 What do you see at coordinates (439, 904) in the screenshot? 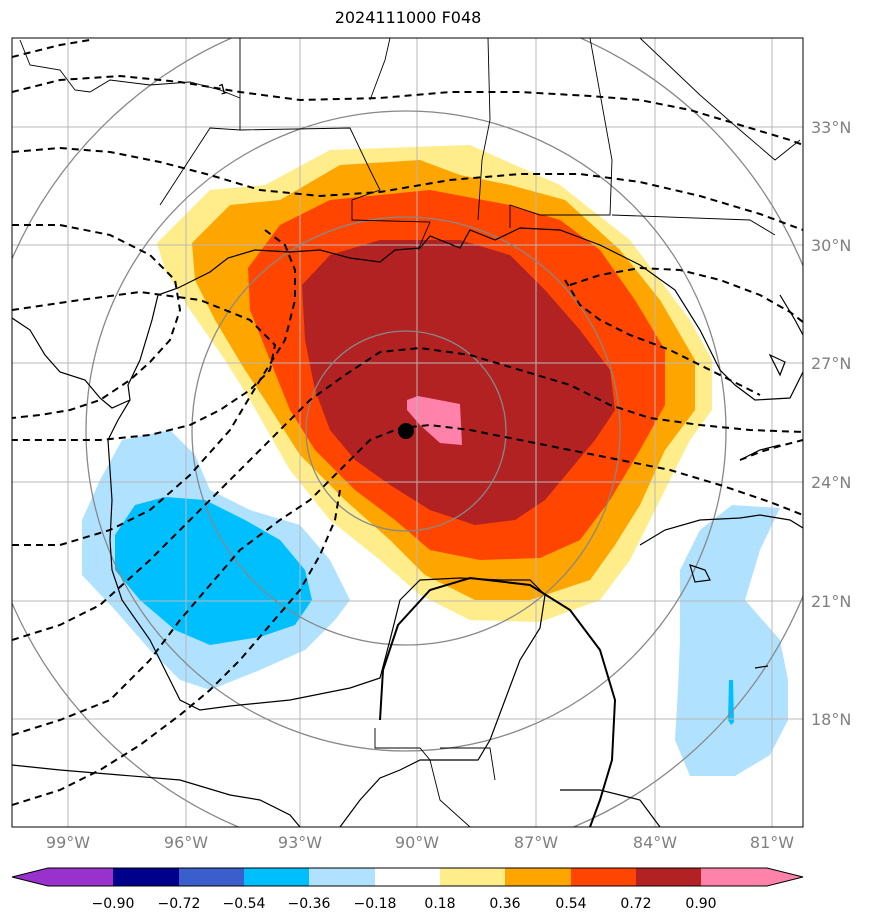
I see `colorbar-tick-label: 0.18` at bounding box center [439, 904].